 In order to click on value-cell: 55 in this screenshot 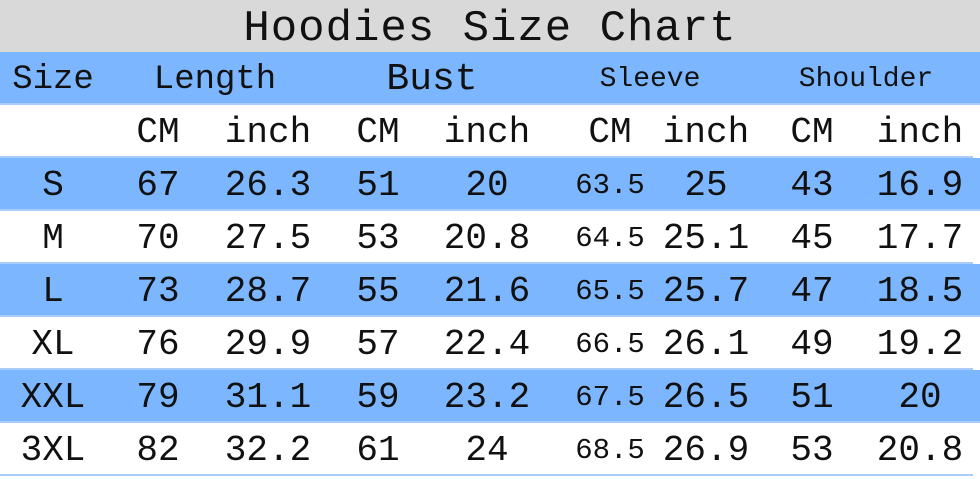, I will do `click(378, 291)`.